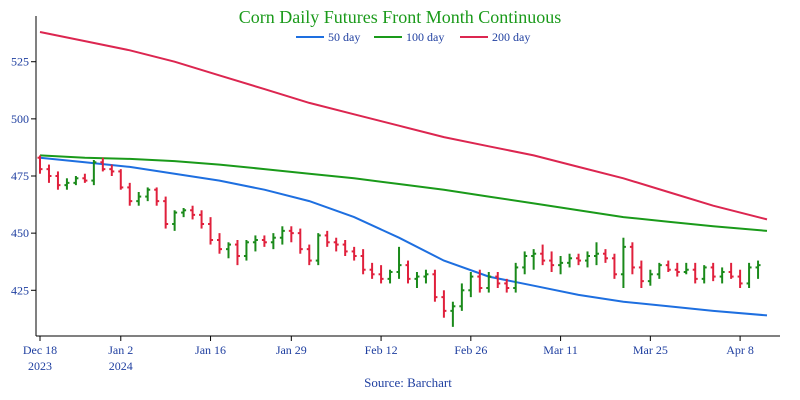  Describe the element at coordinates (40, 366) in the screenshot. I see `x-tick-sublabel: 2023` at that location.